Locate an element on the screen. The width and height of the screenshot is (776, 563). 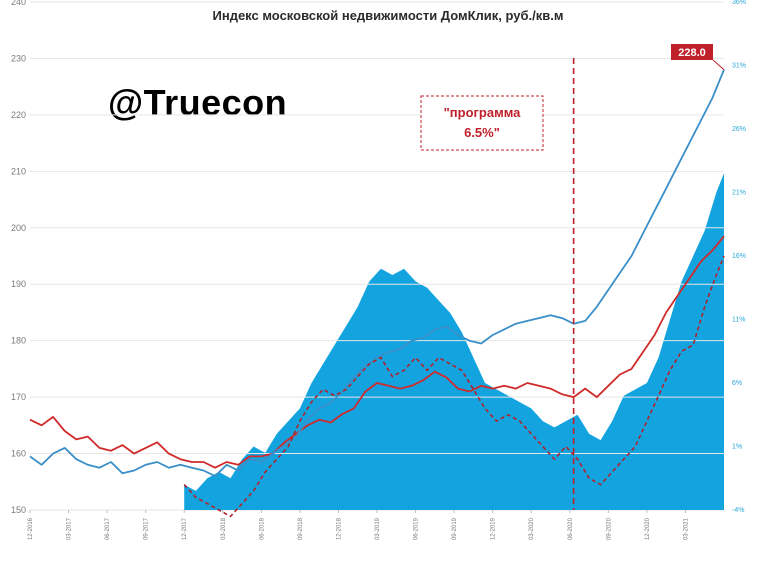
x-tick-label: 06-2019 is located at coordinates (417, 528).